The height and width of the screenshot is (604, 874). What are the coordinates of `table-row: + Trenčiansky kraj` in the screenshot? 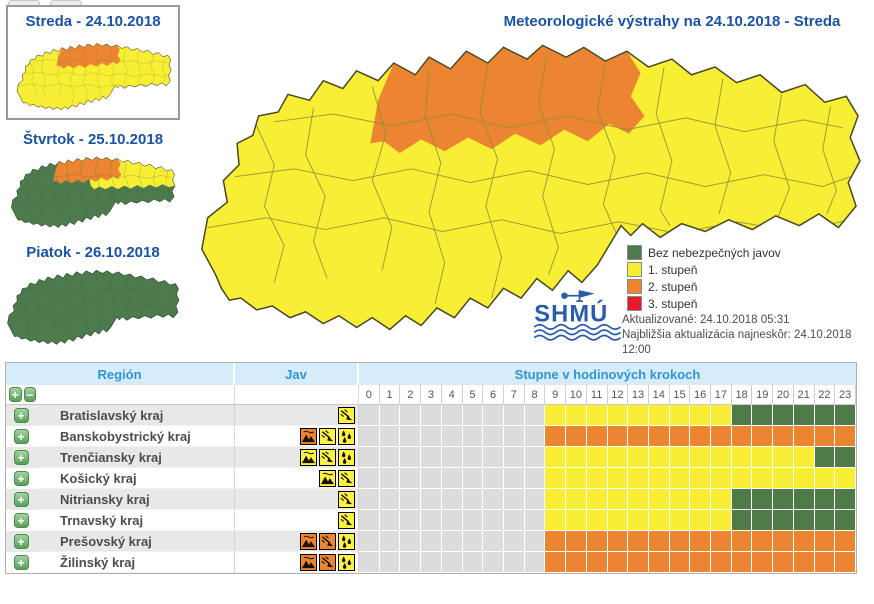 It's located at (431, 457).